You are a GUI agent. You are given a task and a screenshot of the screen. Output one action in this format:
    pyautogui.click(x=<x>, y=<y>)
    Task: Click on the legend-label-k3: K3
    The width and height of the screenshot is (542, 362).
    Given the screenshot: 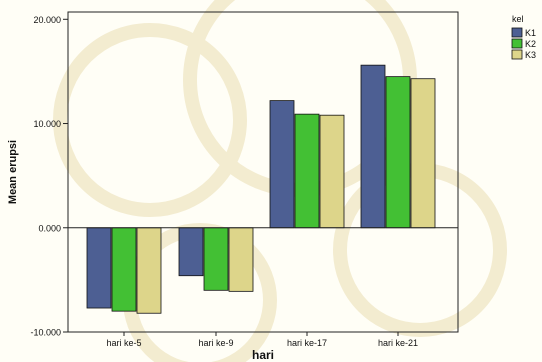 What is the action you would take?
    pyautogui.click(x=530, y=55)
    